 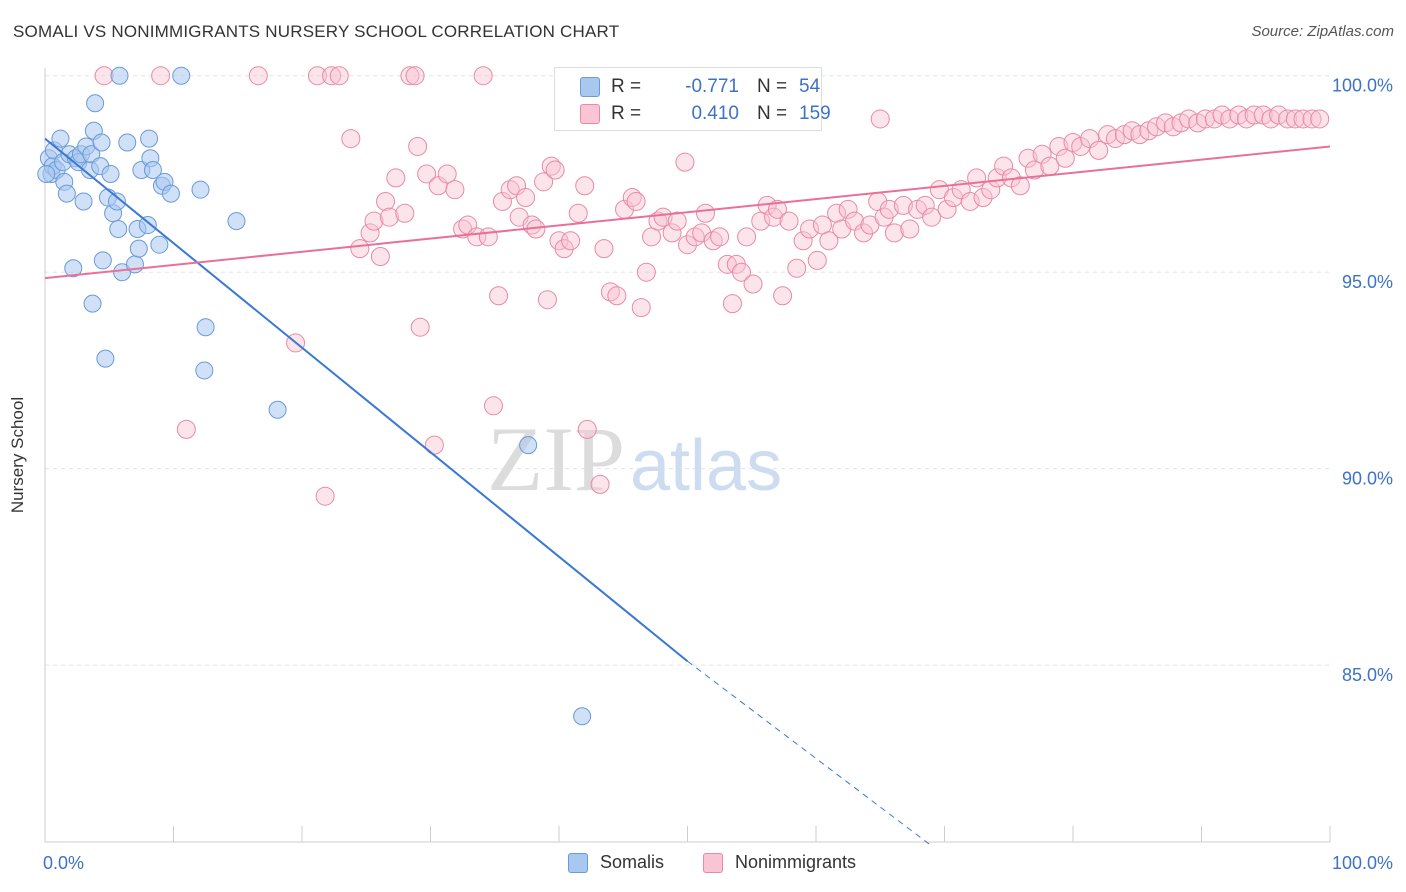 What do you see at coordinates (1367, 479) in the screenshot?
I see `y-tick-label: 90.0%` at bounding box center [1367, 479].